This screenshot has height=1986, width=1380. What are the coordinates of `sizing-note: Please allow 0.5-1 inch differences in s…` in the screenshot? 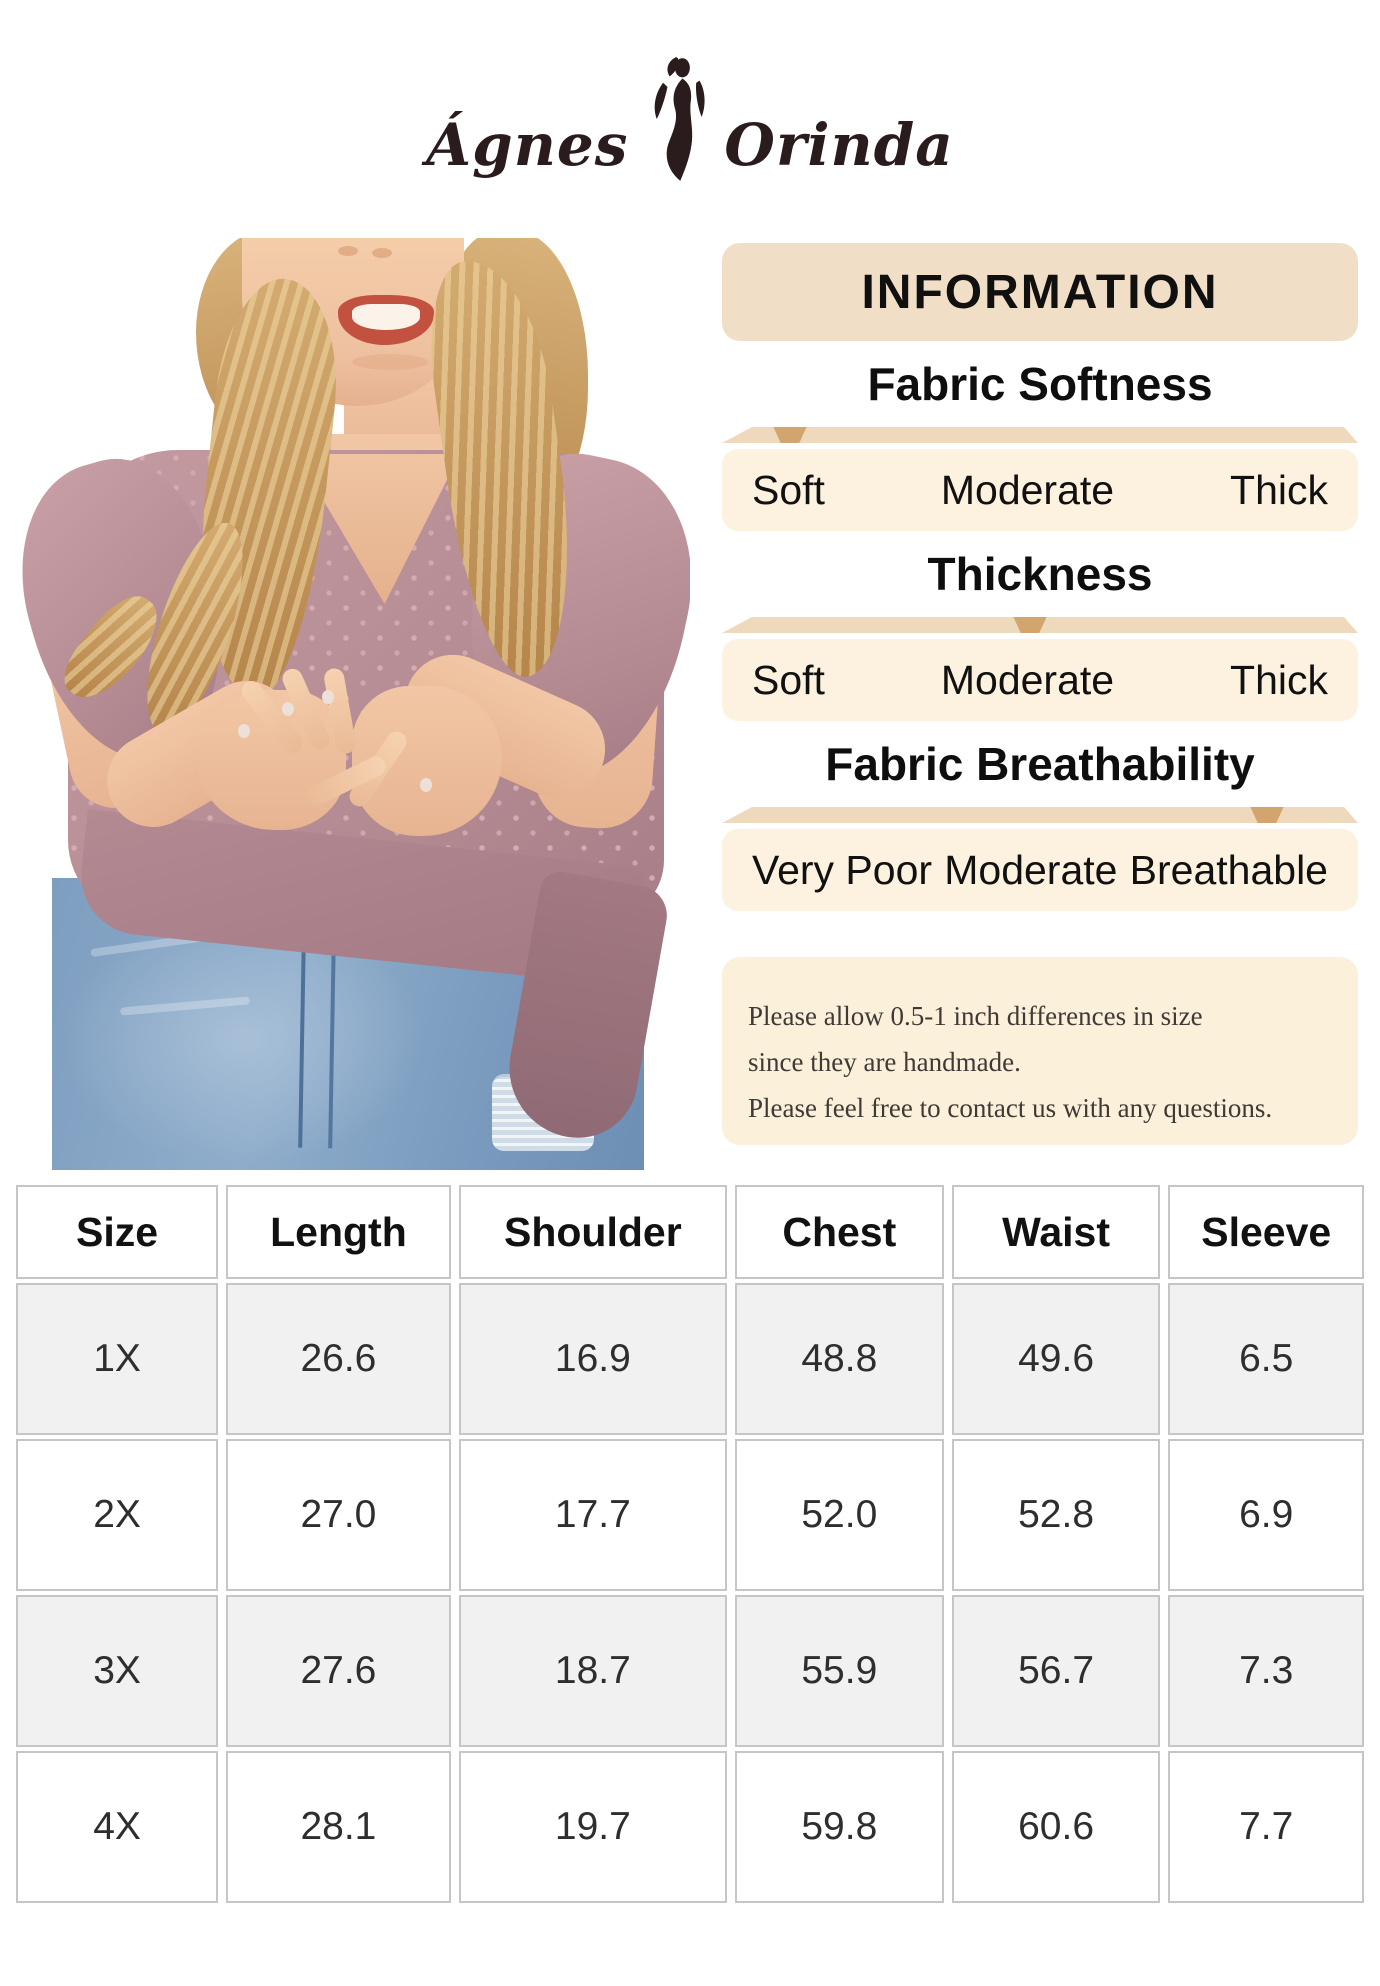 It's located at (1040, 1051).